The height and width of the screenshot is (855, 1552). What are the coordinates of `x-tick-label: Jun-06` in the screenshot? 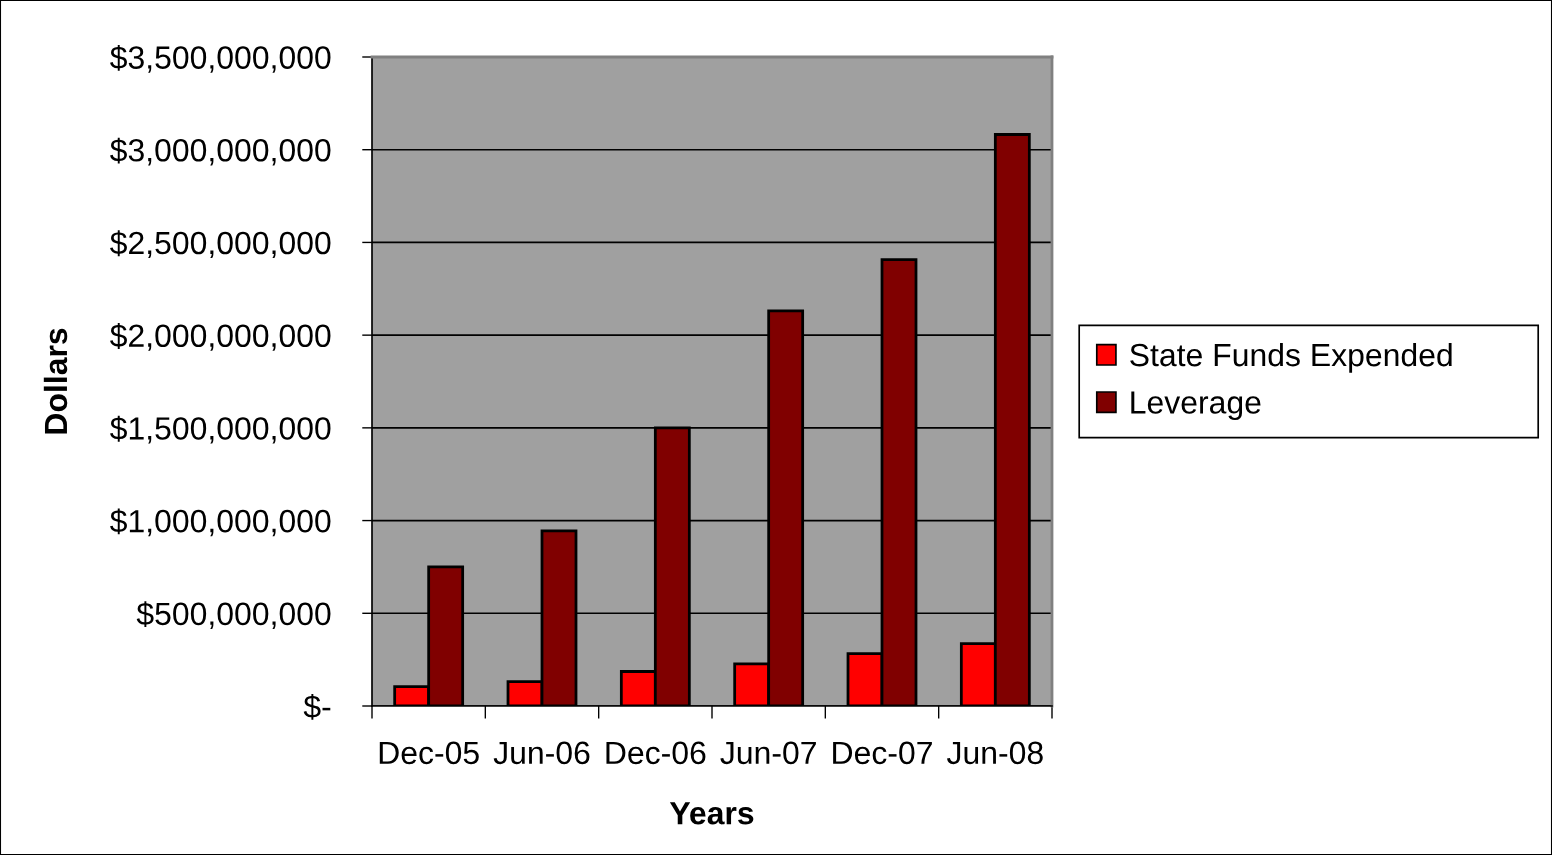 It's located at (541, 753).